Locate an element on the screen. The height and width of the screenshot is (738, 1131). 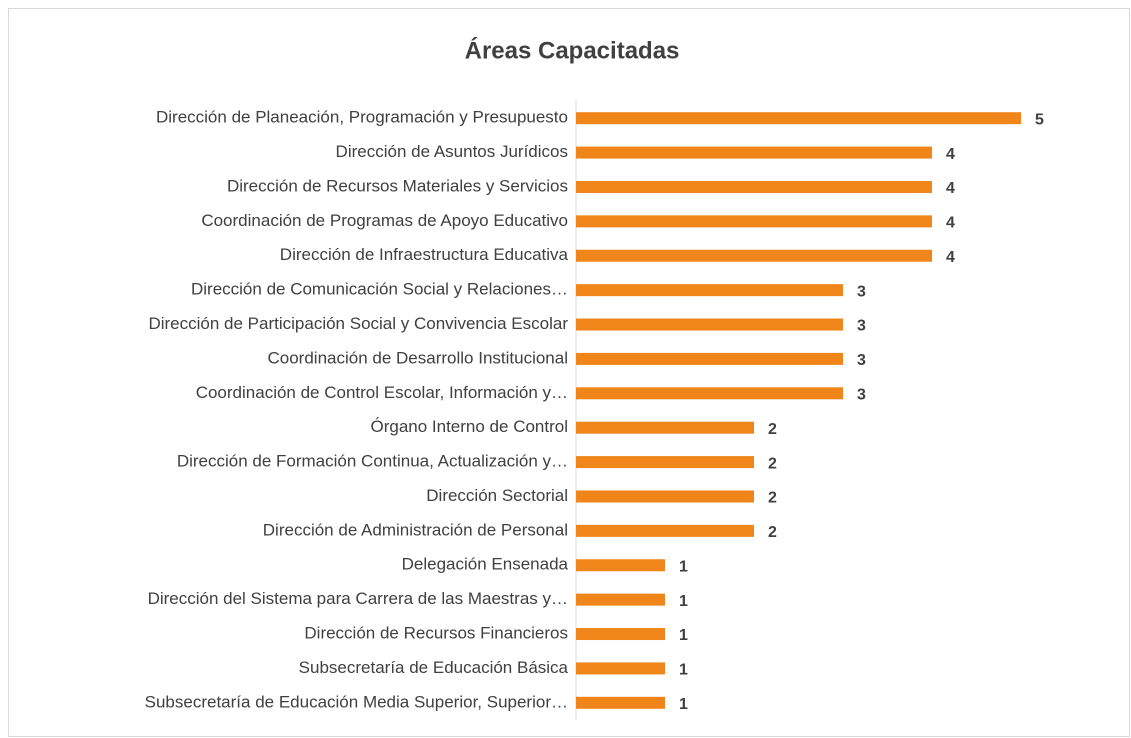
category-label: Dirección de Infraestructura Educativa is located at coordinates (424, 254).